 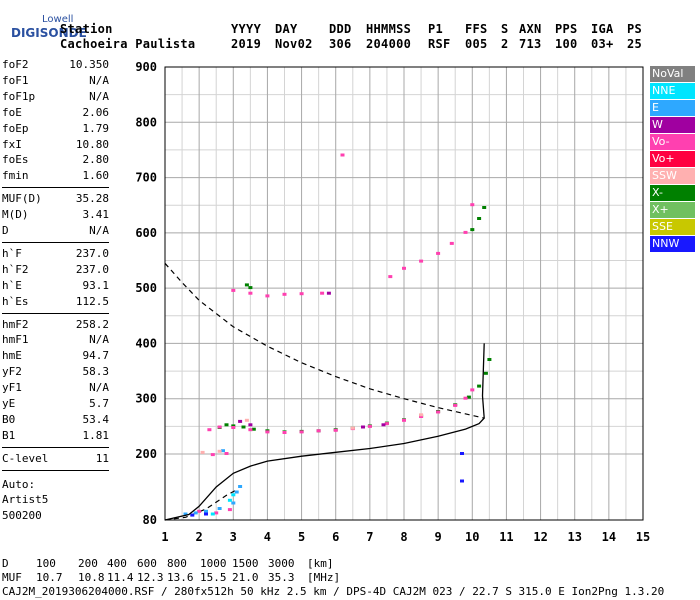 What do you see at coordinates (660, 209) in the screenshot?
I see `legend-label: X+` at bounding box center [660, 209].